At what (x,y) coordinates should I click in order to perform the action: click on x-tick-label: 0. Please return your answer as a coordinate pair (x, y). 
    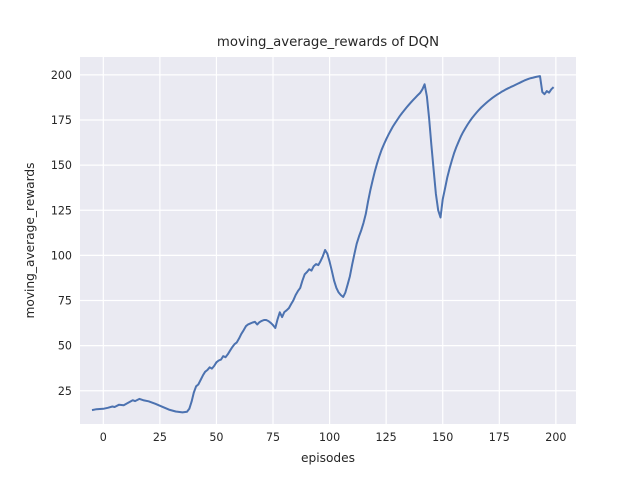
    Looking at the image, I should click on (103, 437).